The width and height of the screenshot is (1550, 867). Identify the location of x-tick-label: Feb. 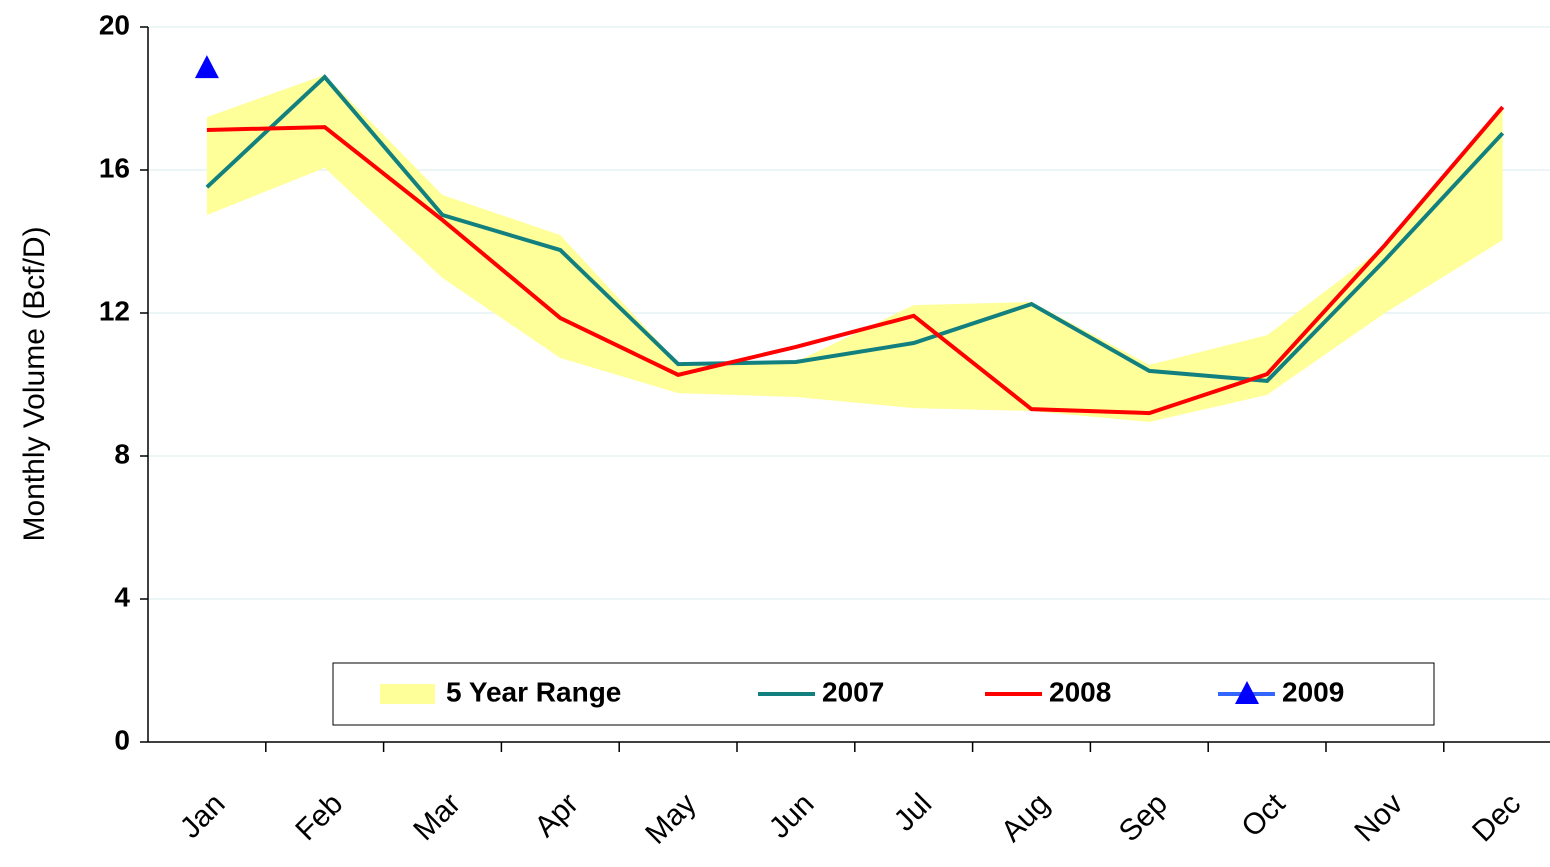
(319, 817).